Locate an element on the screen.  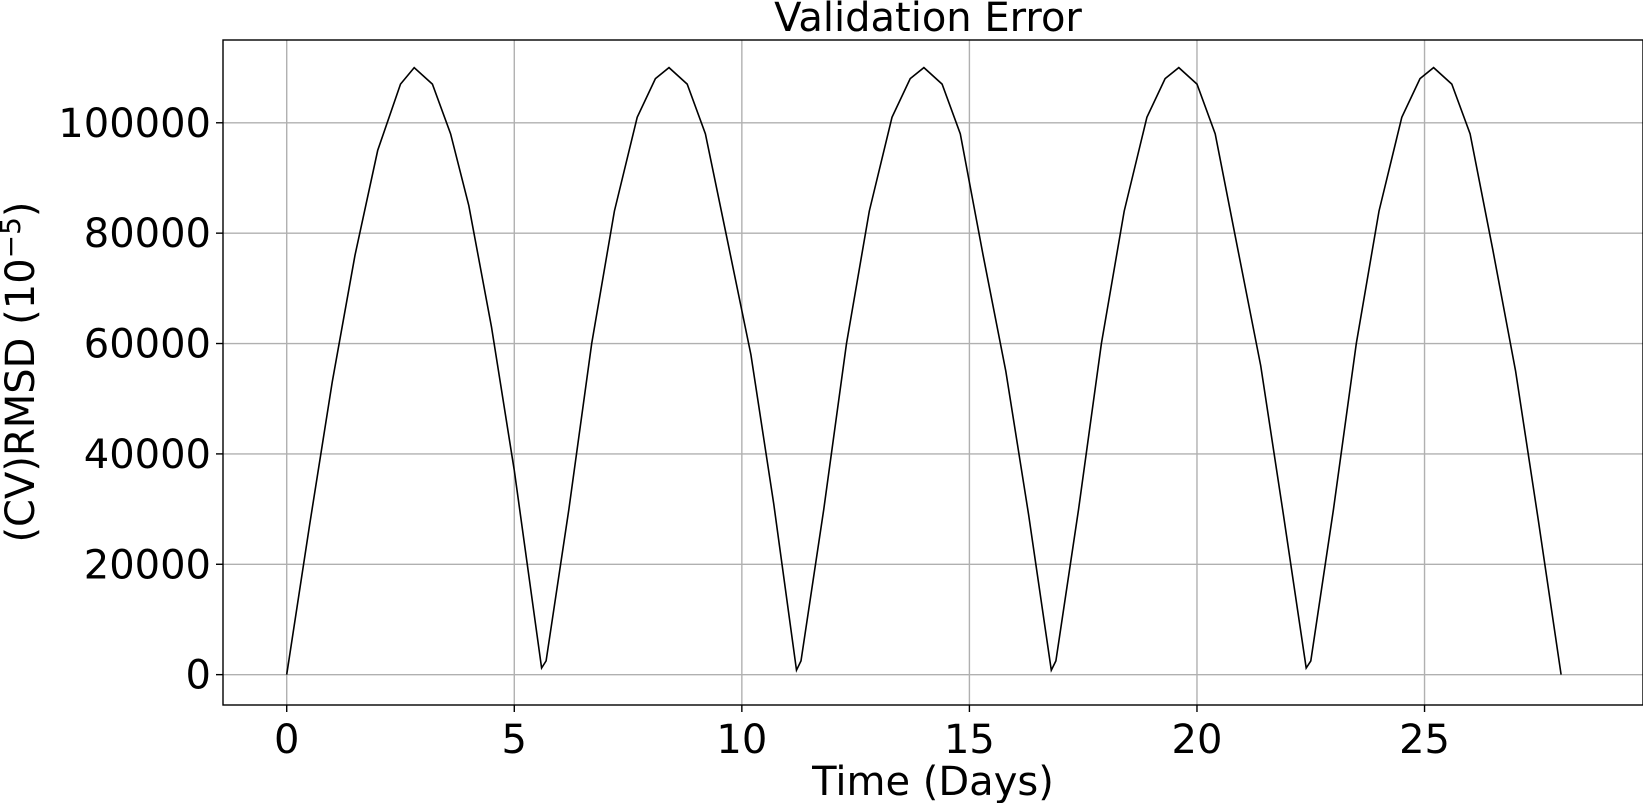
y-axis-title-end: ) is located at coordinates (22, 209).